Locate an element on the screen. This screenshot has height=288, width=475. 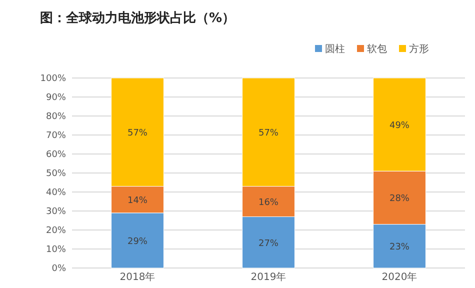
y-tick-label: 30% is located at coordinates (56, 211).